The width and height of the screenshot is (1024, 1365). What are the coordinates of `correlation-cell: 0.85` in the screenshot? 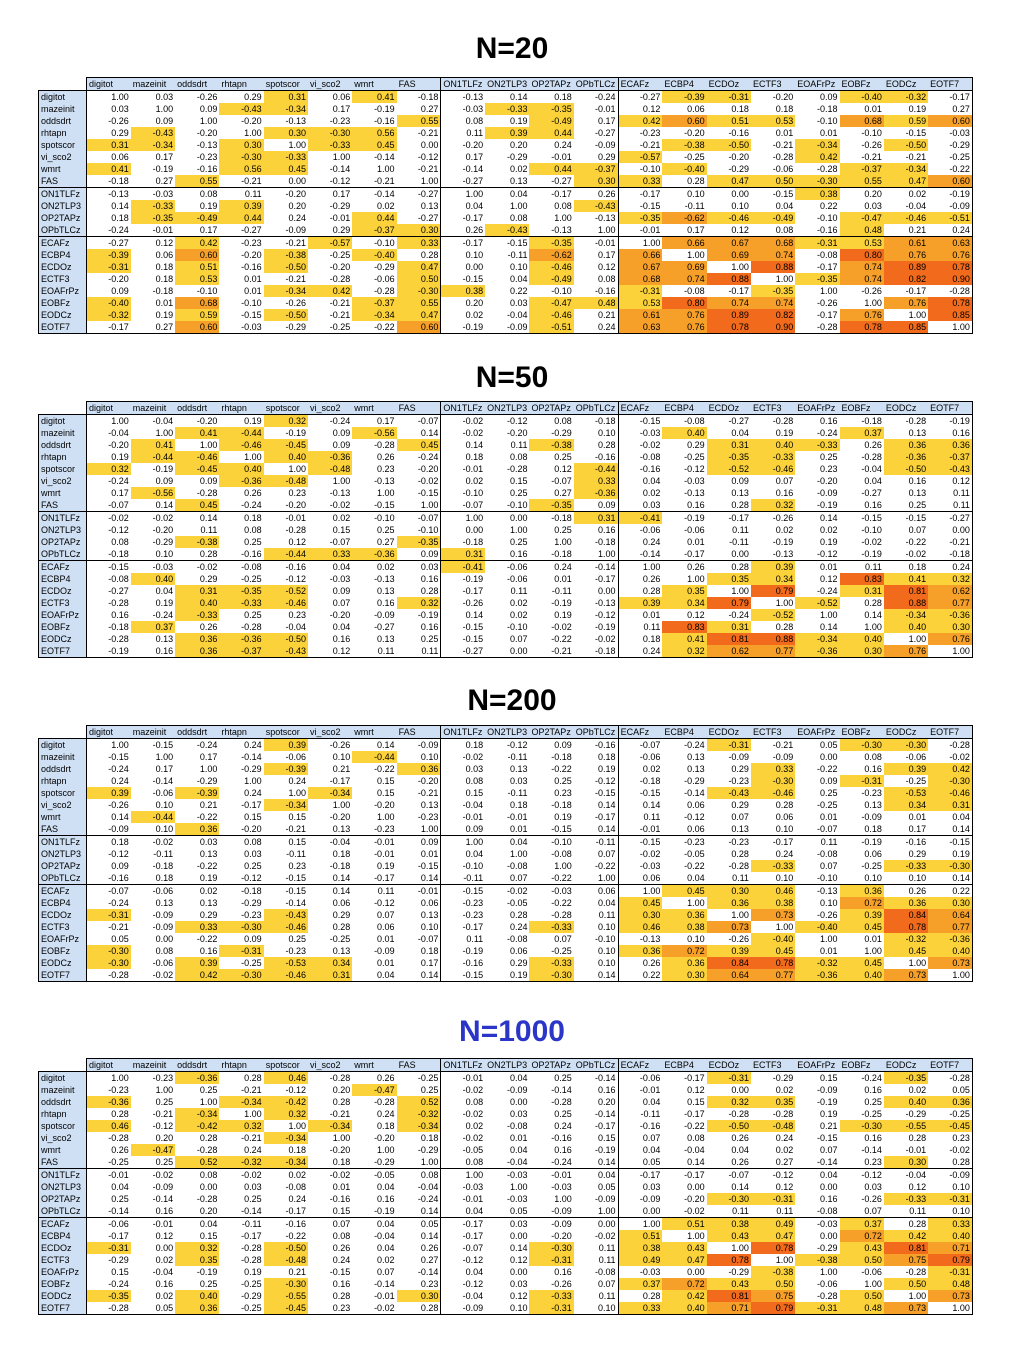 It's located at (950, 315).